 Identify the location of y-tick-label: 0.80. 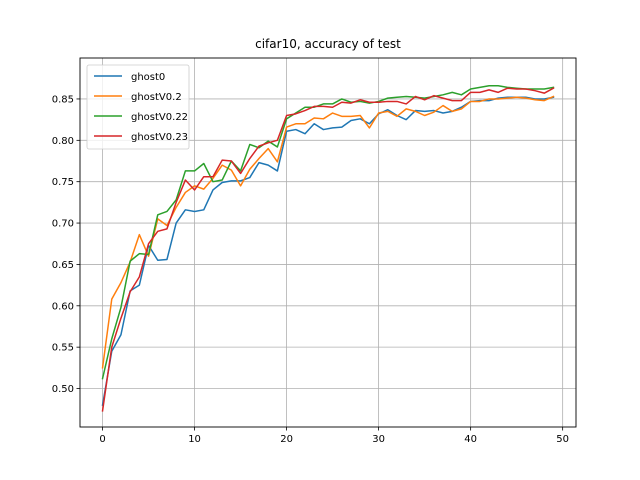
(63, 141).